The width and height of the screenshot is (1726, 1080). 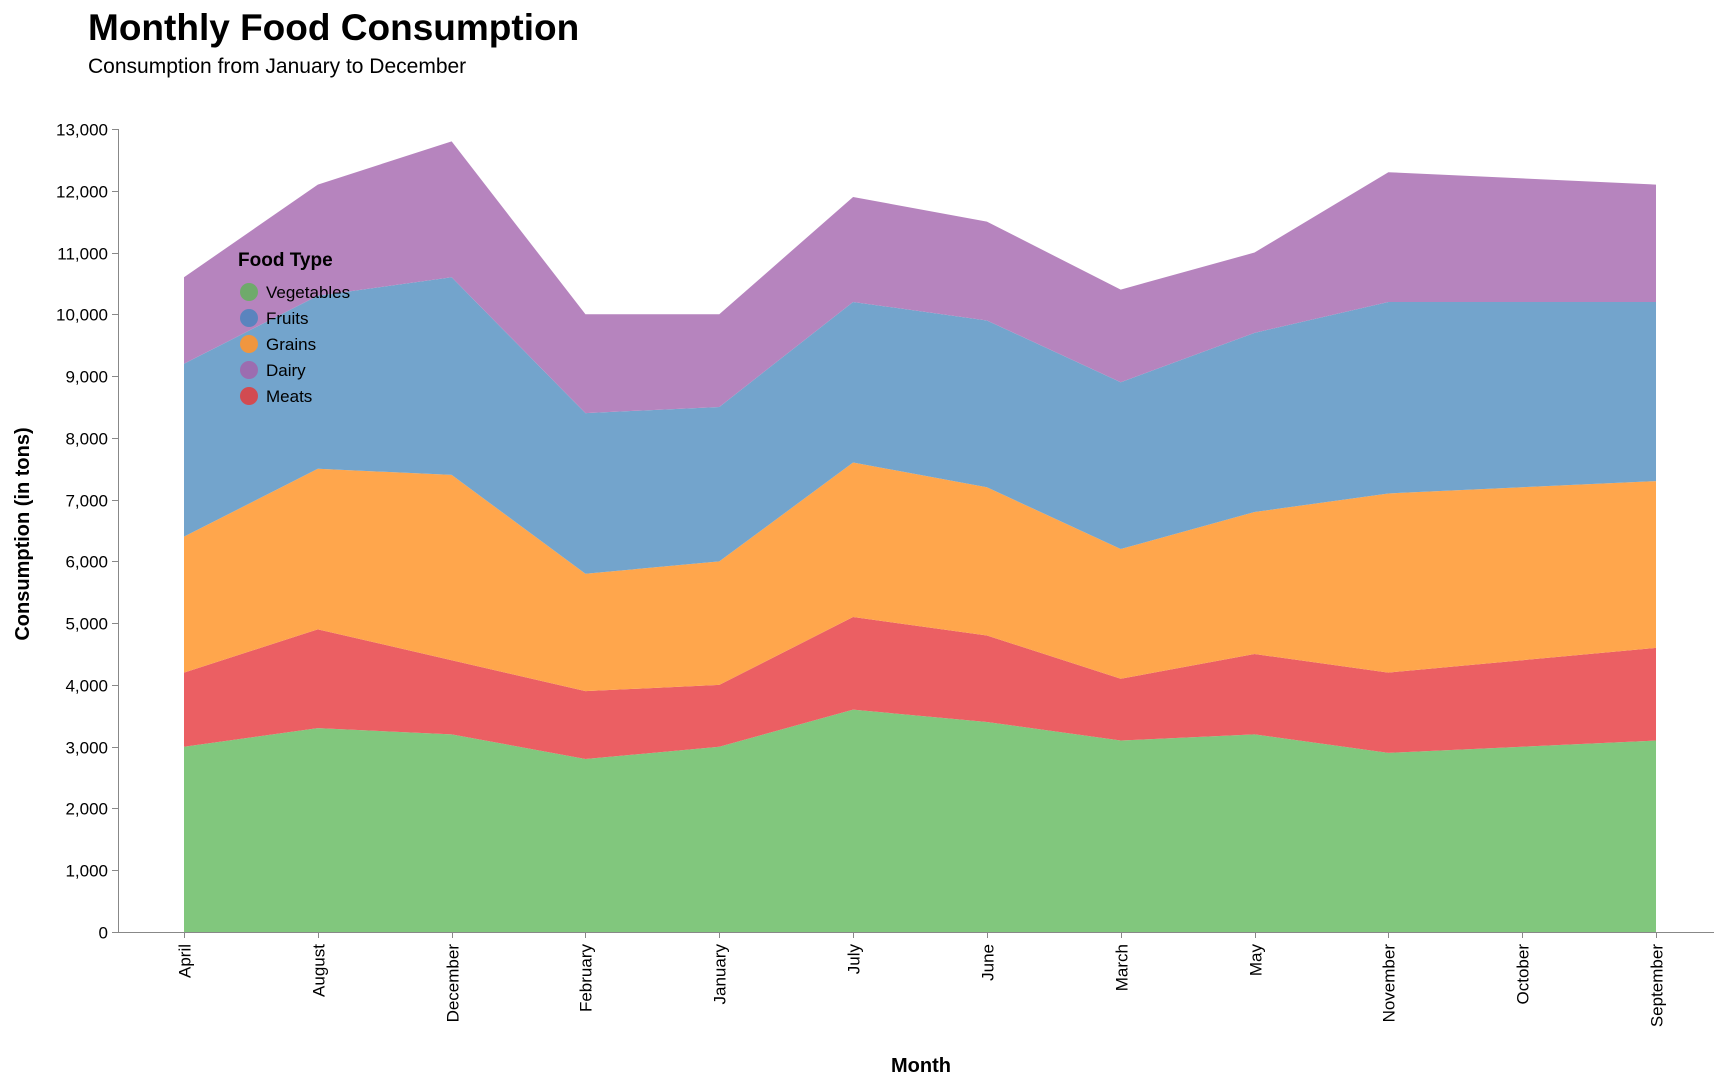 What do you see at coordinates (103, 933) in the screenshot?
I see `y-tick-label: 0` at bounding box center [103, 933].